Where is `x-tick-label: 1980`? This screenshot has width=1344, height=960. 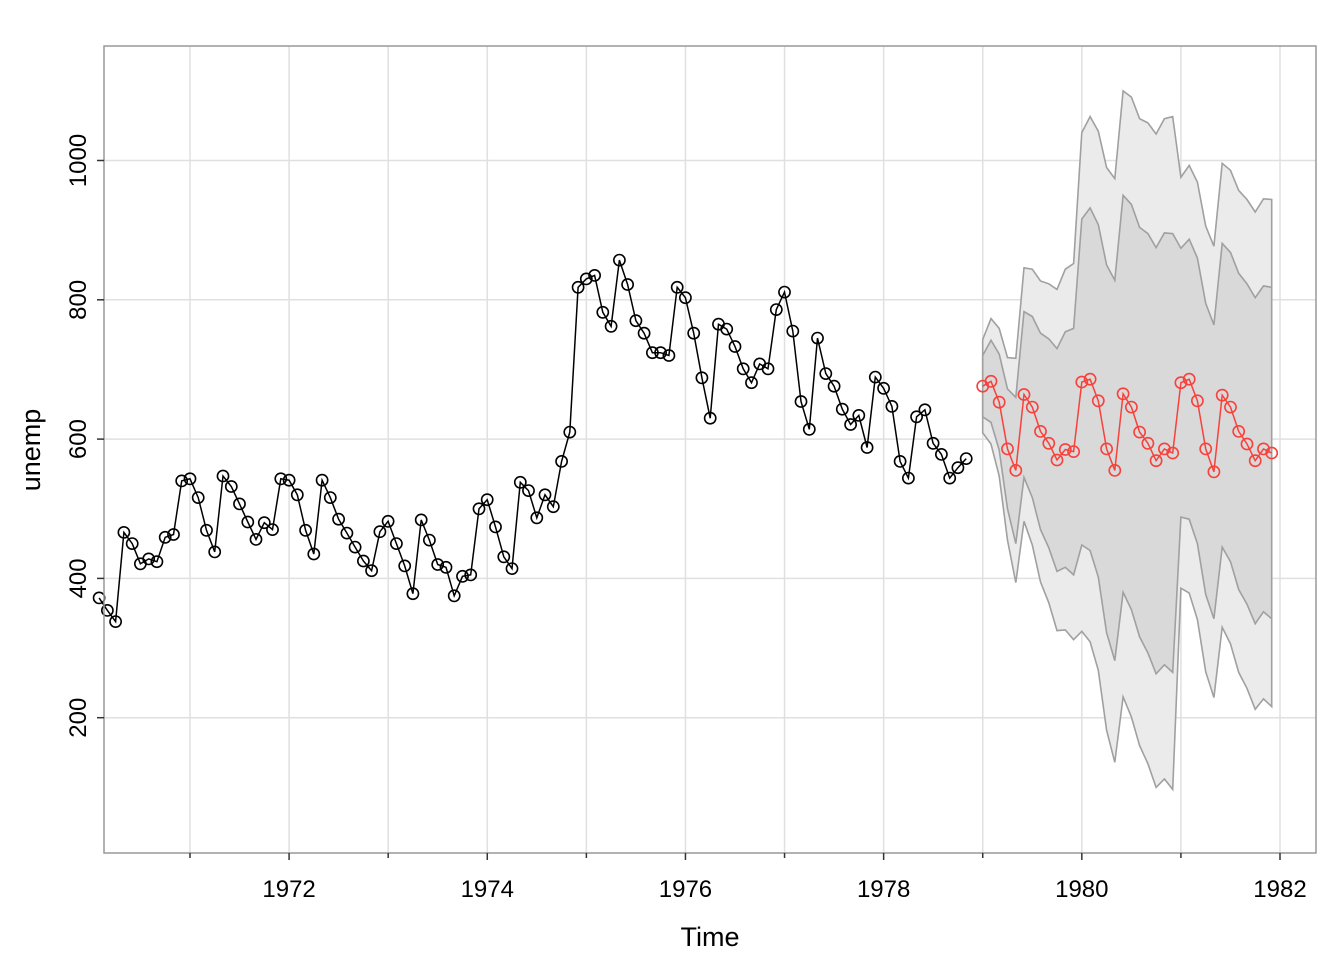
x-tick-label: 1980 is located at coordinates (1081, 889).